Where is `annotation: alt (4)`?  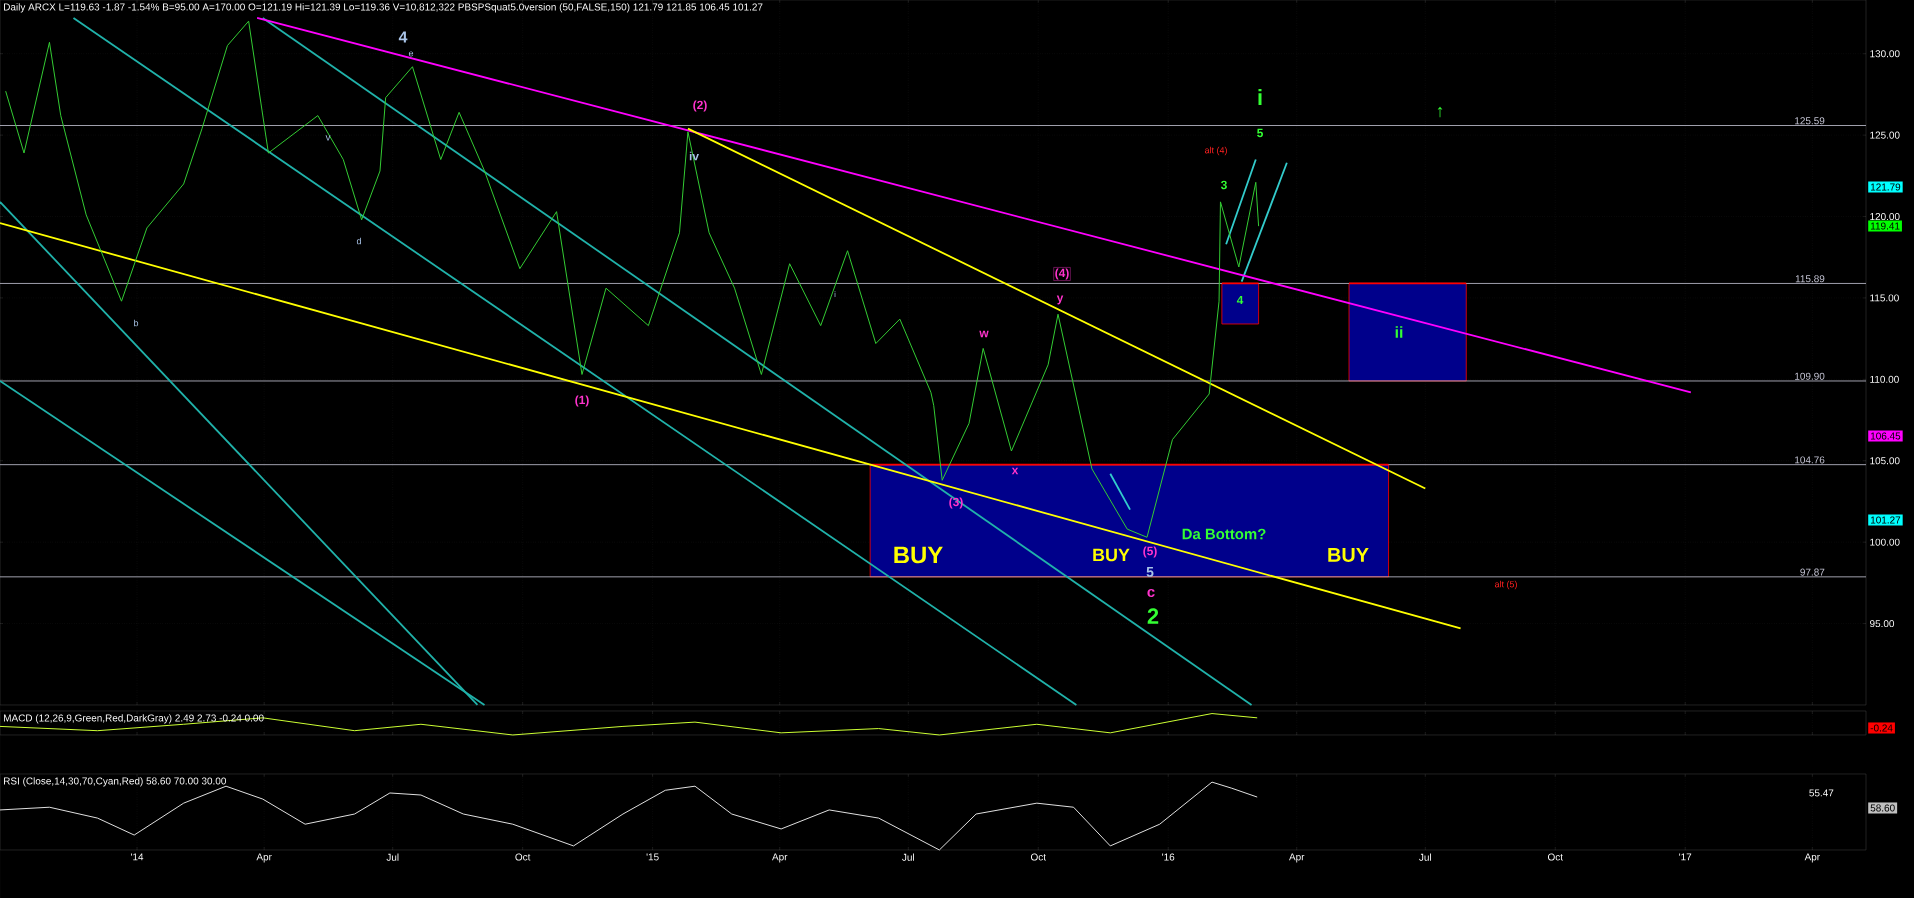 annotation: alt (4) is located at coordinates (1215, 151).